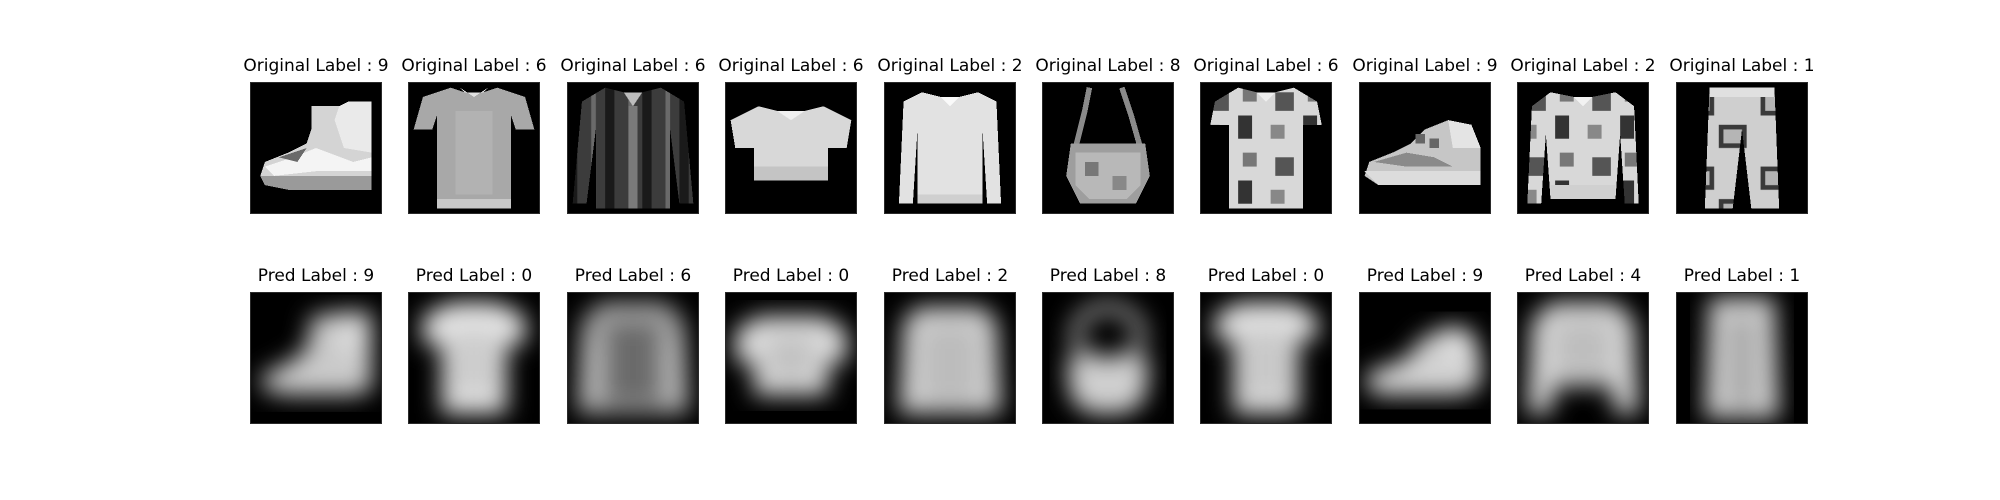  Describe the element at coordinates (1742, 66) in the screenshot. I see `original-label: Original Label : 1` at that location.